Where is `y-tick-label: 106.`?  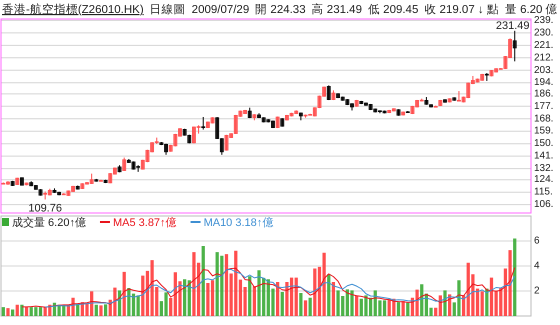 y-tick-label: 106. is located at coordinates (544, 204).